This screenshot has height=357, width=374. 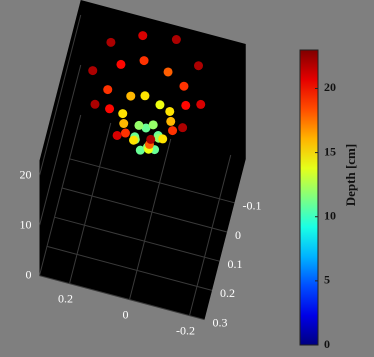 I want to click on y-tick-label: -0.1, so click(x=252, y=206).